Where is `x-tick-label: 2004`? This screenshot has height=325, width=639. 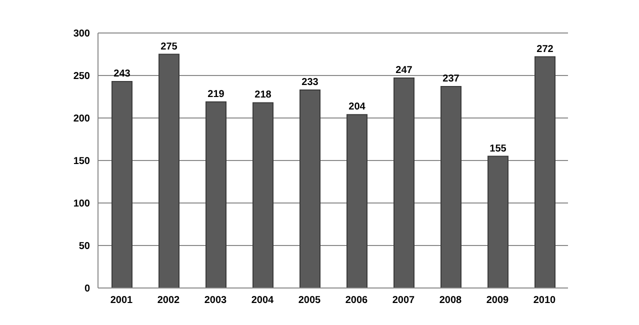
x-tick-label: 2004 is located at coordinates (262, 300).